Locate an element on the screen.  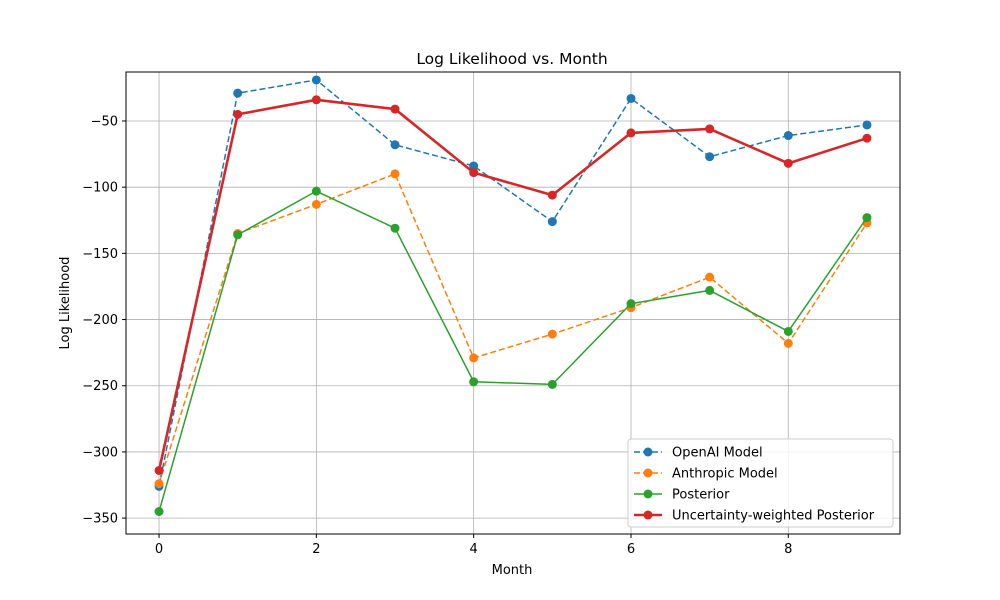
legend-item-anthropic-model: Anthropic Model is located at coordinates (706, 474).